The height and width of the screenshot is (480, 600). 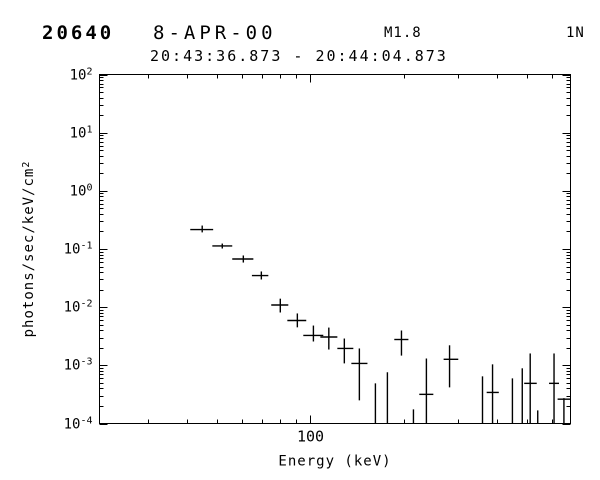 What do you see at coordinates (78, 365) in the screenshot?
I see `y-tick-label: 10-3` at bounding box center [78, 365].